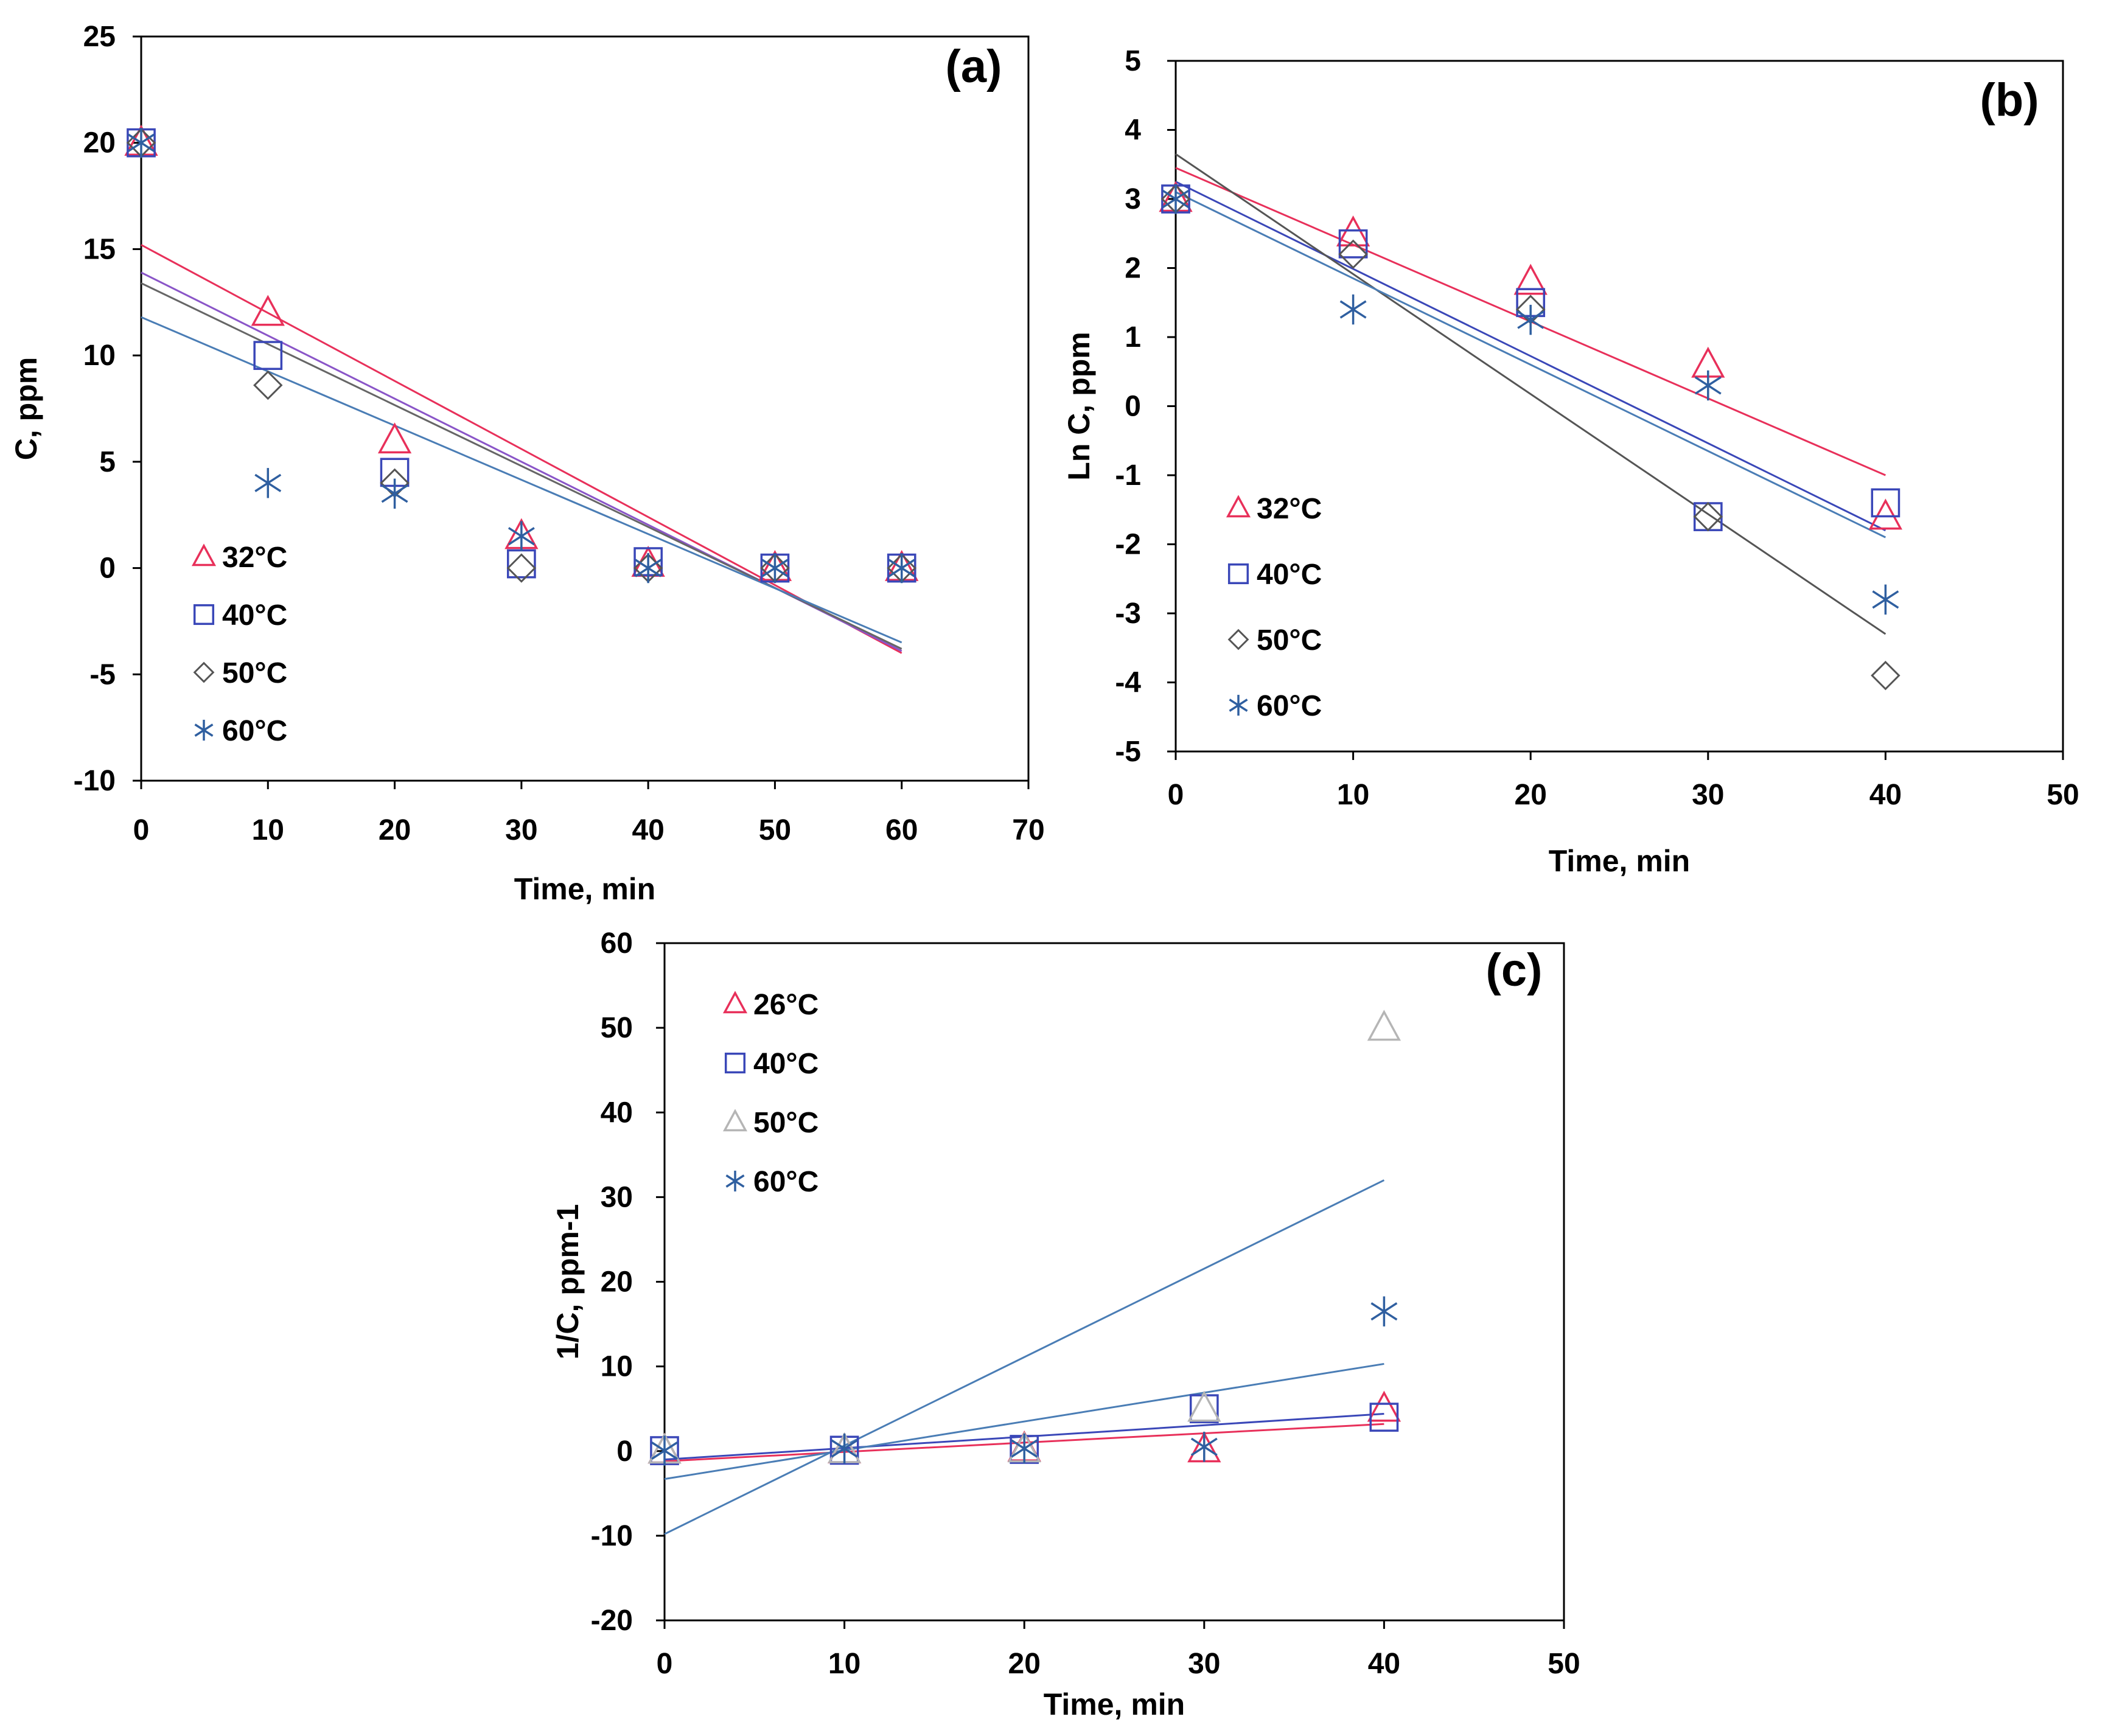 This screenshot has width=2108, height=1736. What do you see at coordinates (1133, 269) in the screenshot?
I see `y-tick-label-b: 2` at bounding box center [1133, 269].